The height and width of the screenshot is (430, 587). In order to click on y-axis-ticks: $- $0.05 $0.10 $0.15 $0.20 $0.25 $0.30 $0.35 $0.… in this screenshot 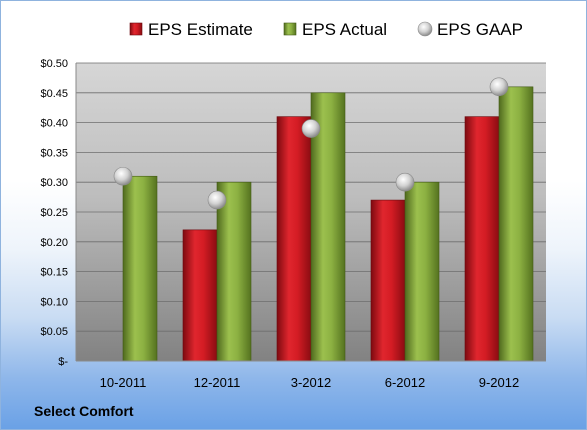, I will do `click(54, 213)`.